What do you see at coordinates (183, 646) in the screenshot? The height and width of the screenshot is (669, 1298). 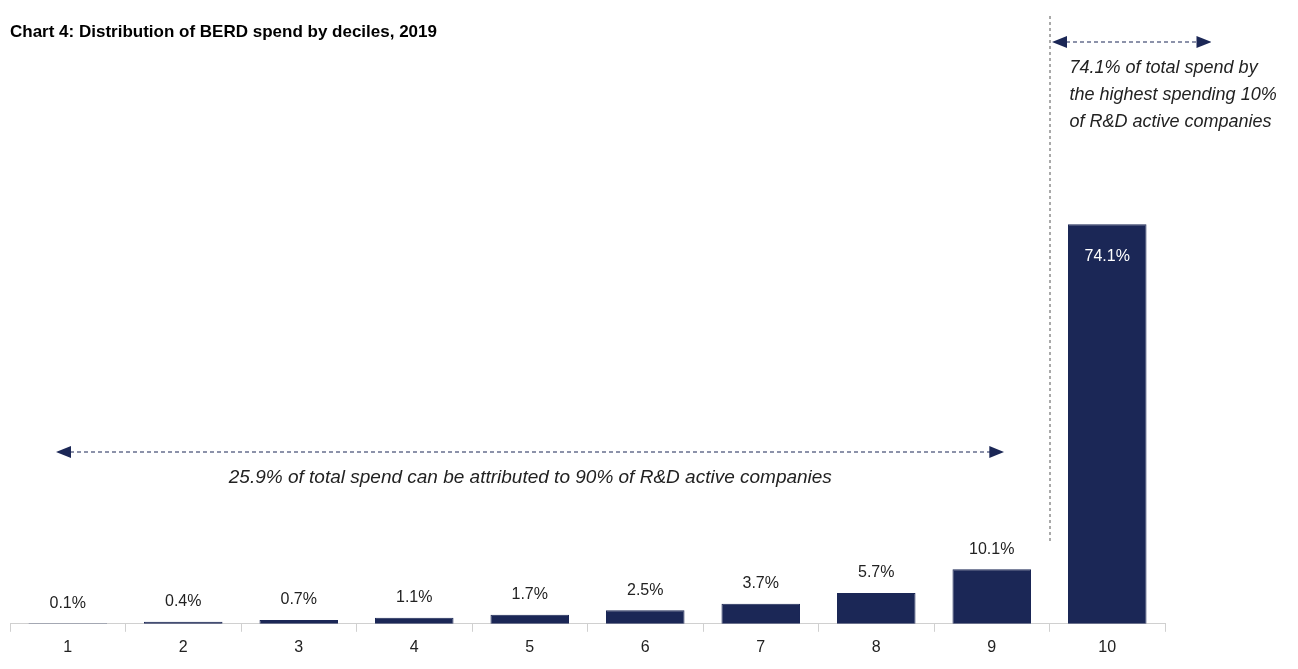 I see `x-tick-label: 2` at bounding box center [183, 646].